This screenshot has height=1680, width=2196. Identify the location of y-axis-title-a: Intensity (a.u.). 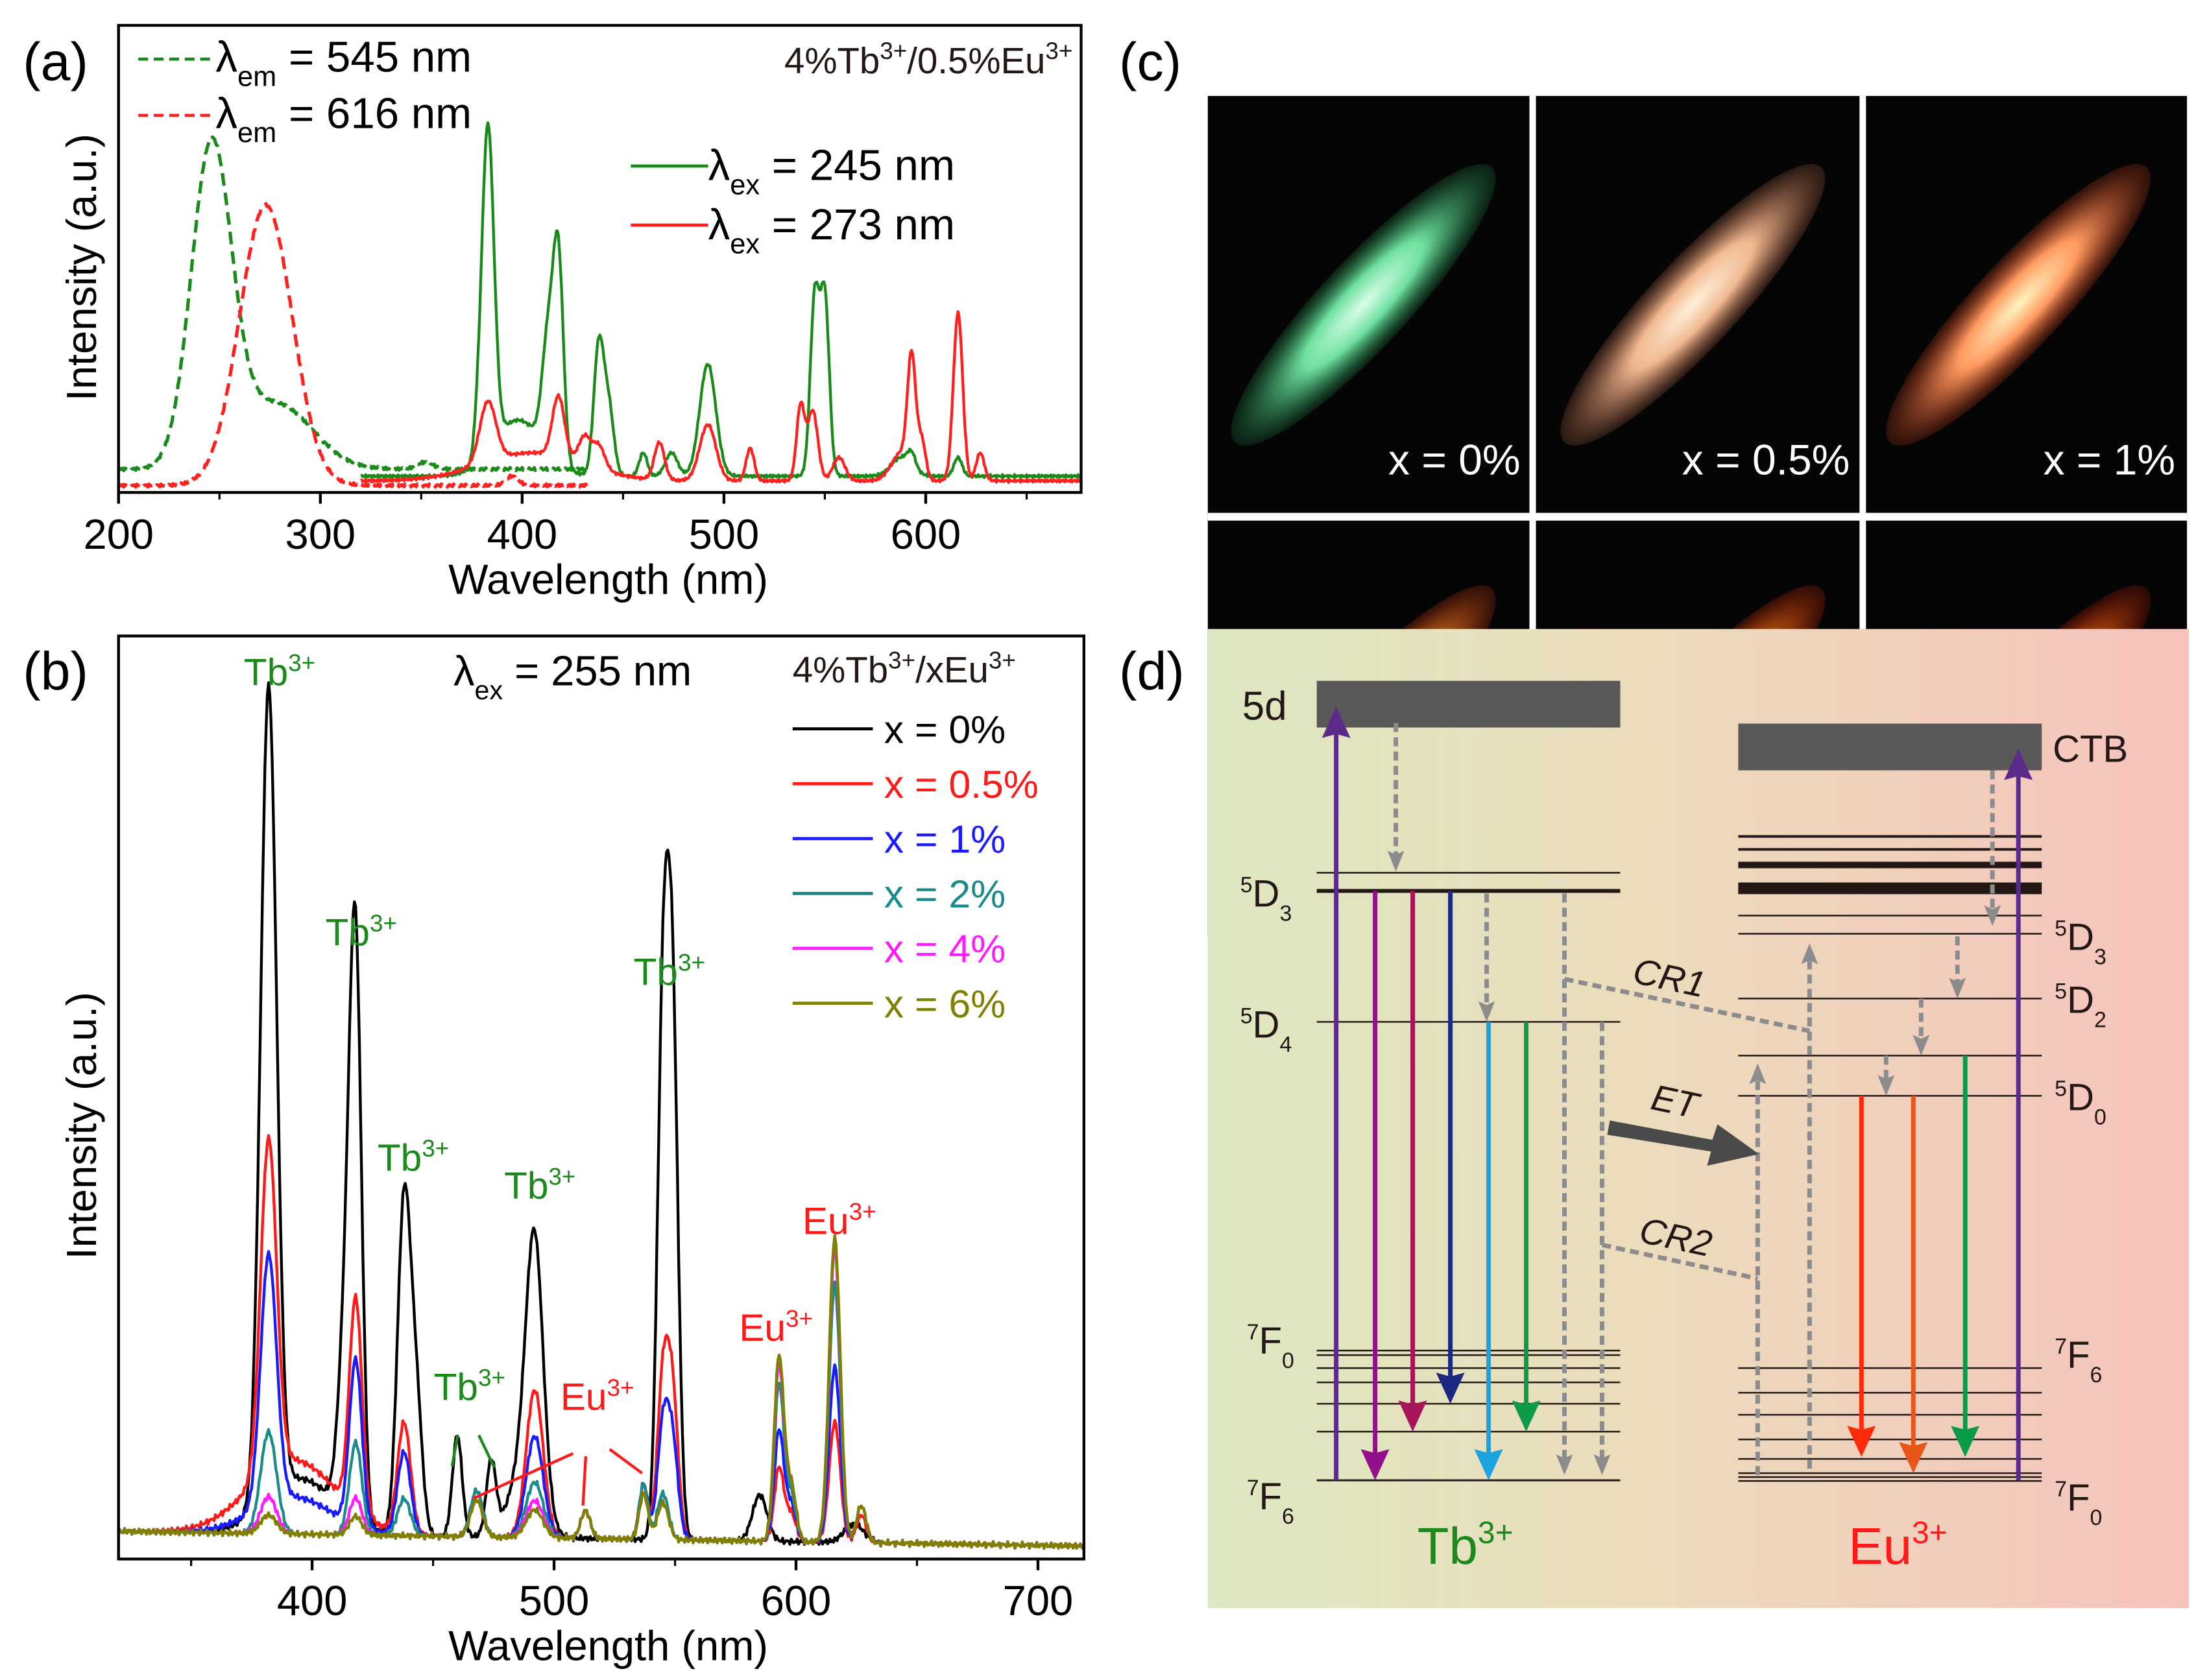
(81, 268).